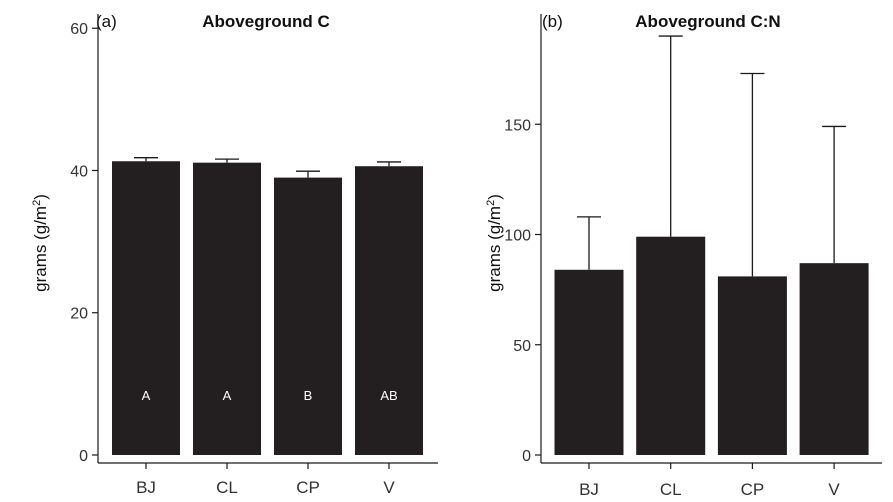  What do you see at coordinates (753, 489) in the screenshot?
I see `panel-b-category-label: CP` at bounding box center [753, 489].